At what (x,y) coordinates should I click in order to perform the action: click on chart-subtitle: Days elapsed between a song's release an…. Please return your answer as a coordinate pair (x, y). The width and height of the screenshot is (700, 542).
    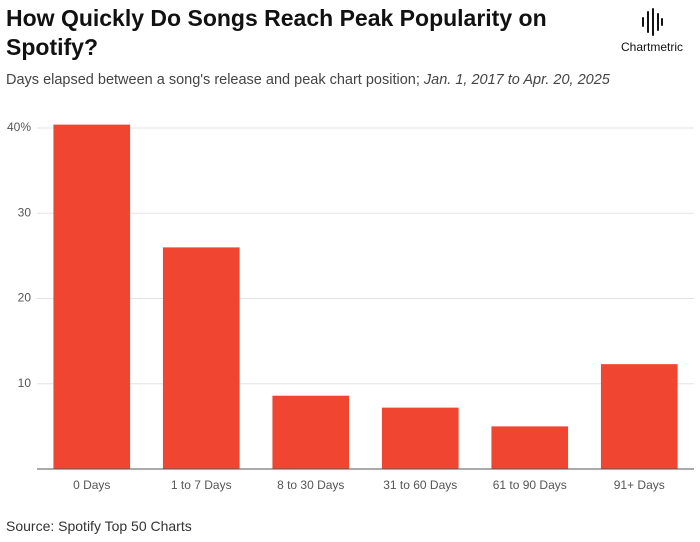
    Looking at the image, I should click on (308, 80).